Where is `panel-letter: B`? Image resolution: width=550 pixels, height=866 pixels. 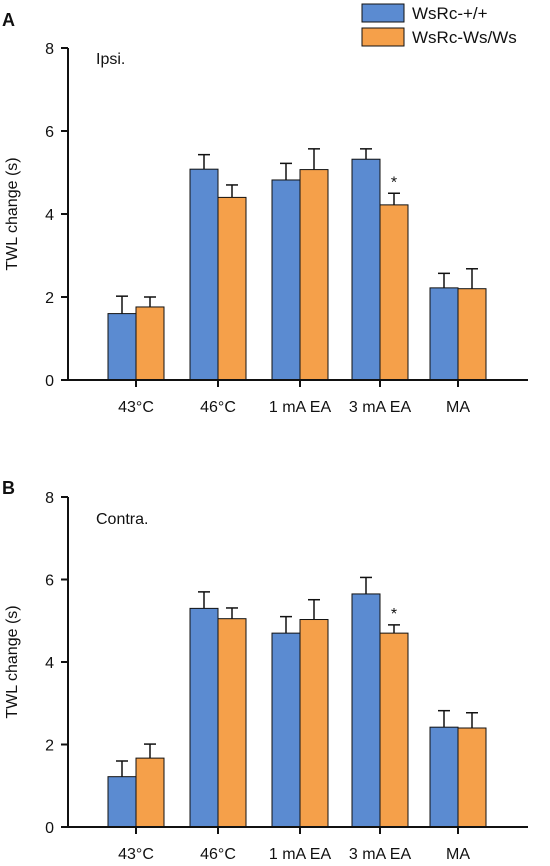 panel-letter: B is located at coordinates (8, 488).